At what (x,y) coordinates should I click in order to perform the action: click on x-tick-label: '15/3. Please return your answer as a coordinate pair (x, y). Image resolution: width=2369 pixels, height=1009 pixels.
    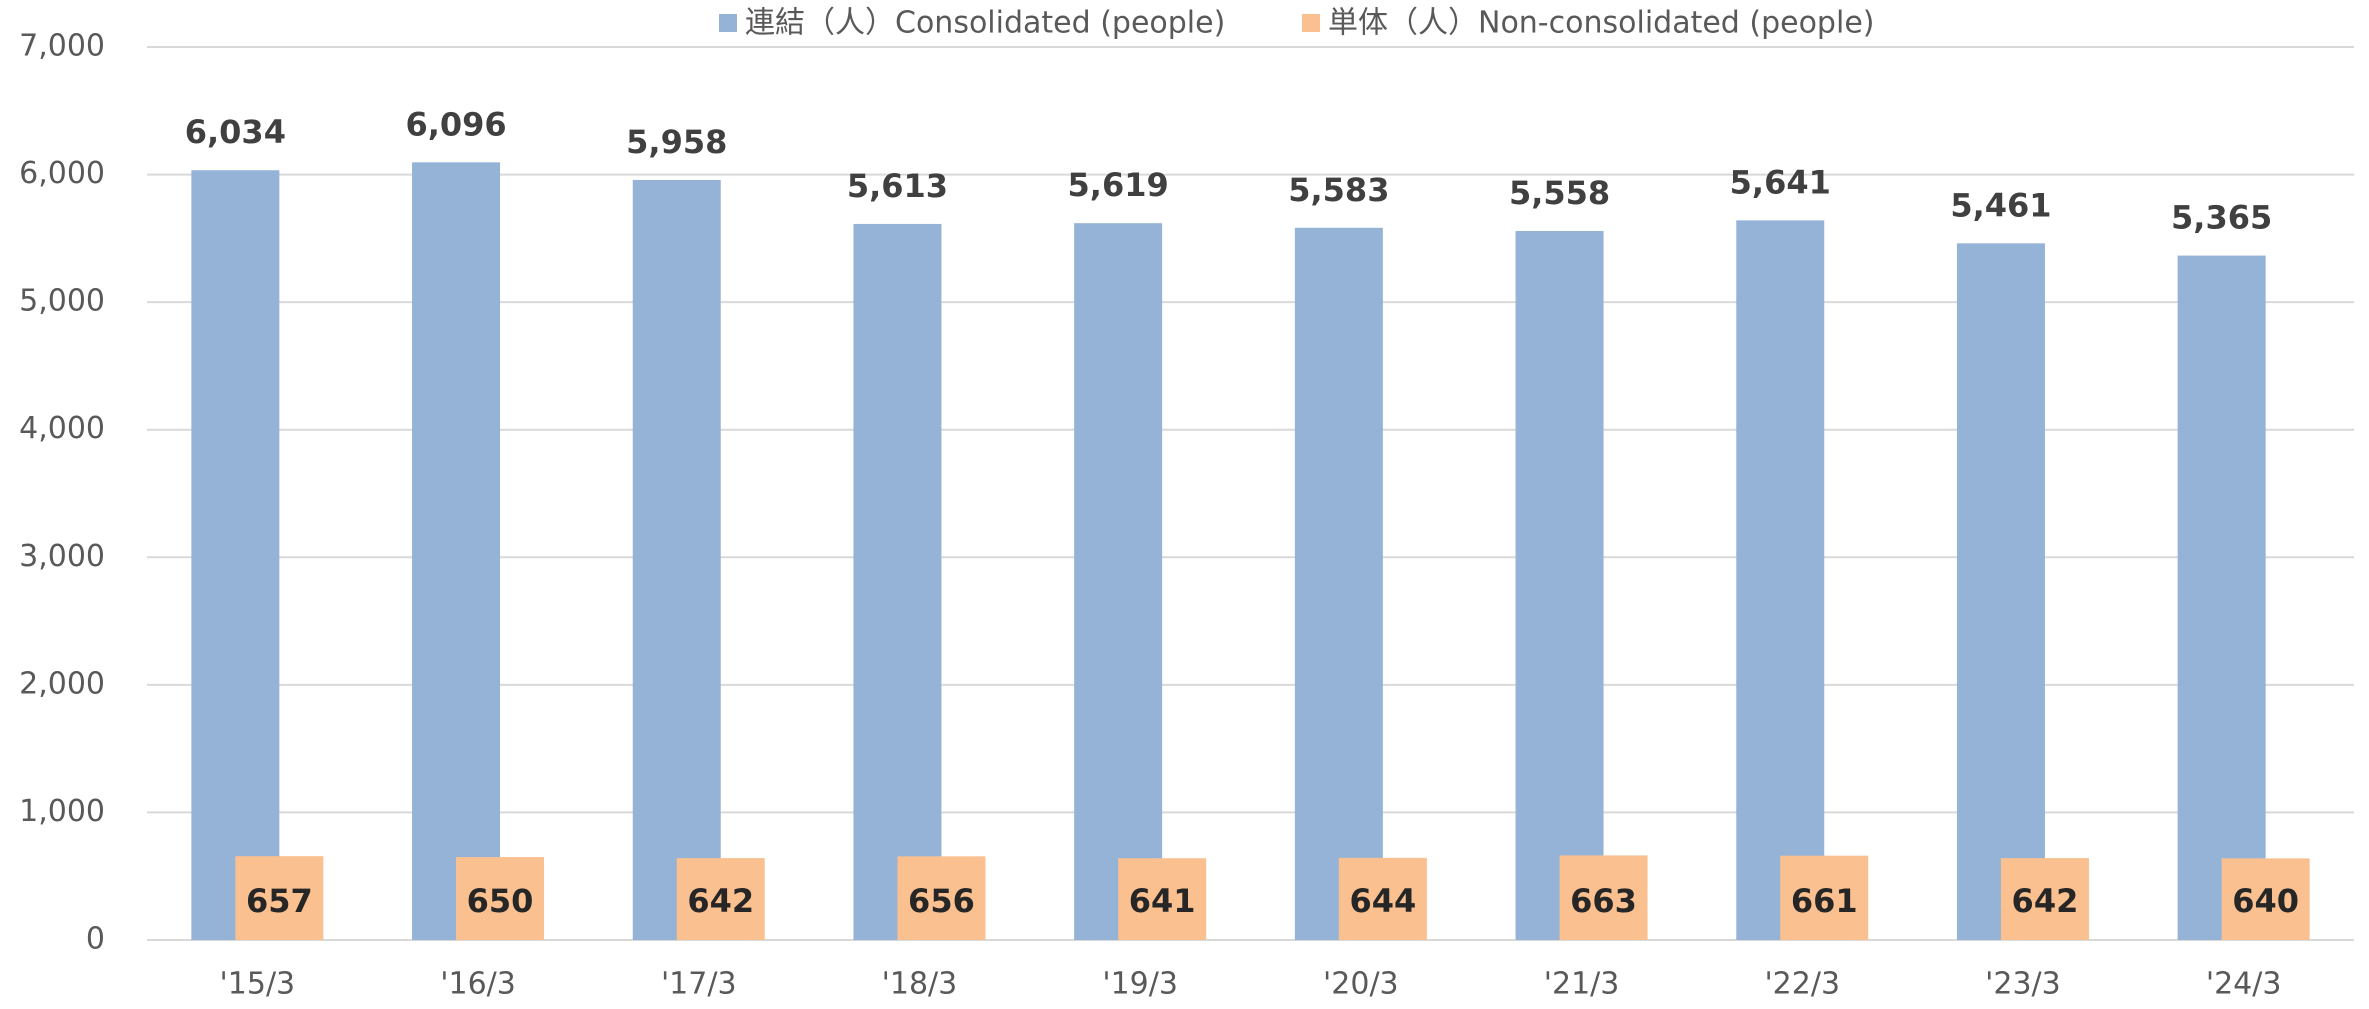
    Looking at the image, I should click on (258, 984).